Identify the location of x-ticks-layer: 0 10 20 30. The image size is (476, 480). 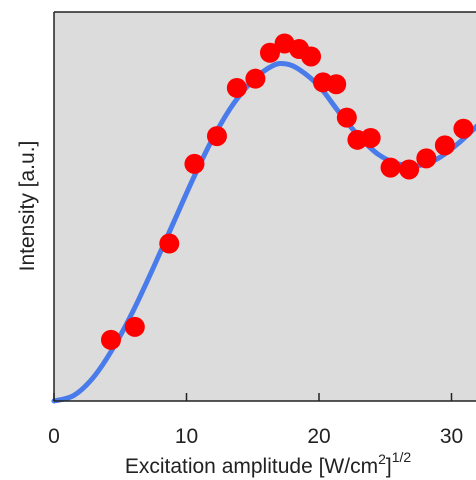
(255, 420).